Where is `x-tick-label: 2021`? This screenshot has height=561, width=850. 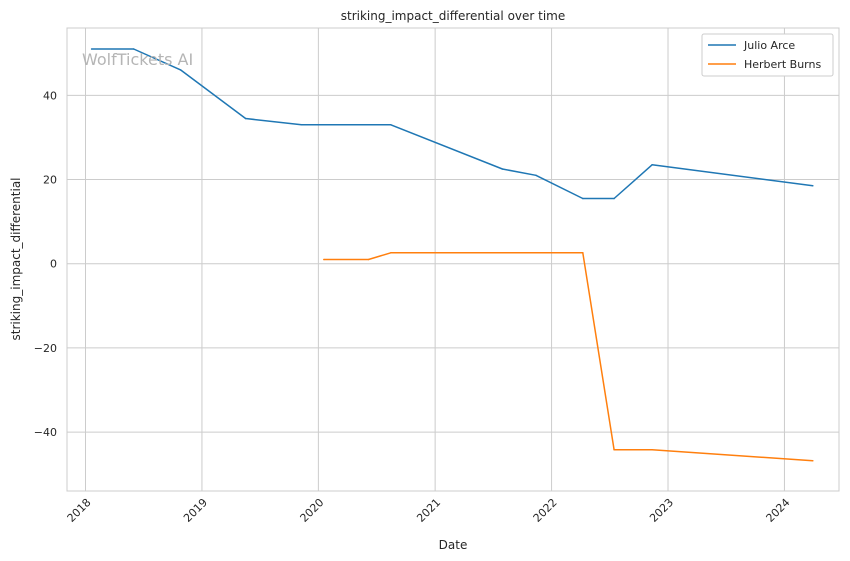 x-tick-label: 2021 is located at coordinates (428, 510).